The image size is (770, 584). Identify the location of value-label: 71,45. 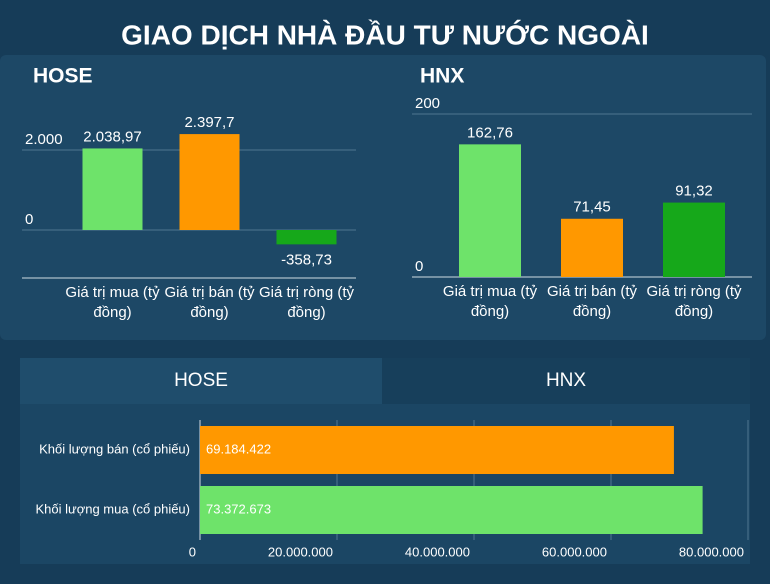
(592, 207).